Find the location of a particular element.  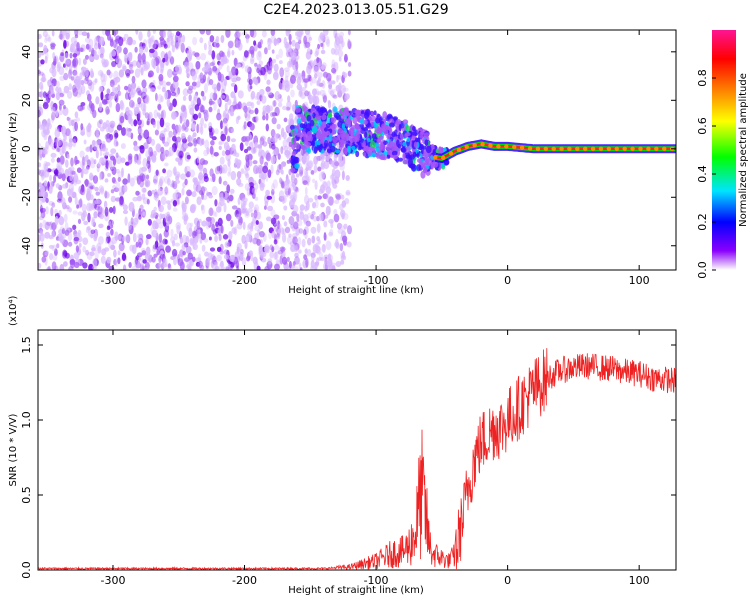

signal-peak is located at coordinates (498, 146).